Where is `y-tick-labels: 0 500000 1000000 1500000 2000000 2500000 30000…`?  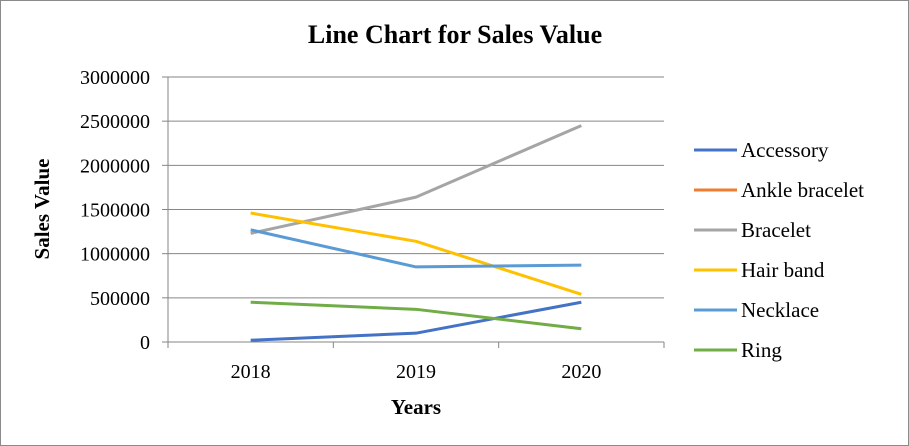
y-tick-labels: 0 500000 1000000 1500000 2000000 2500000 30000… is located at coordinates (115, 210).